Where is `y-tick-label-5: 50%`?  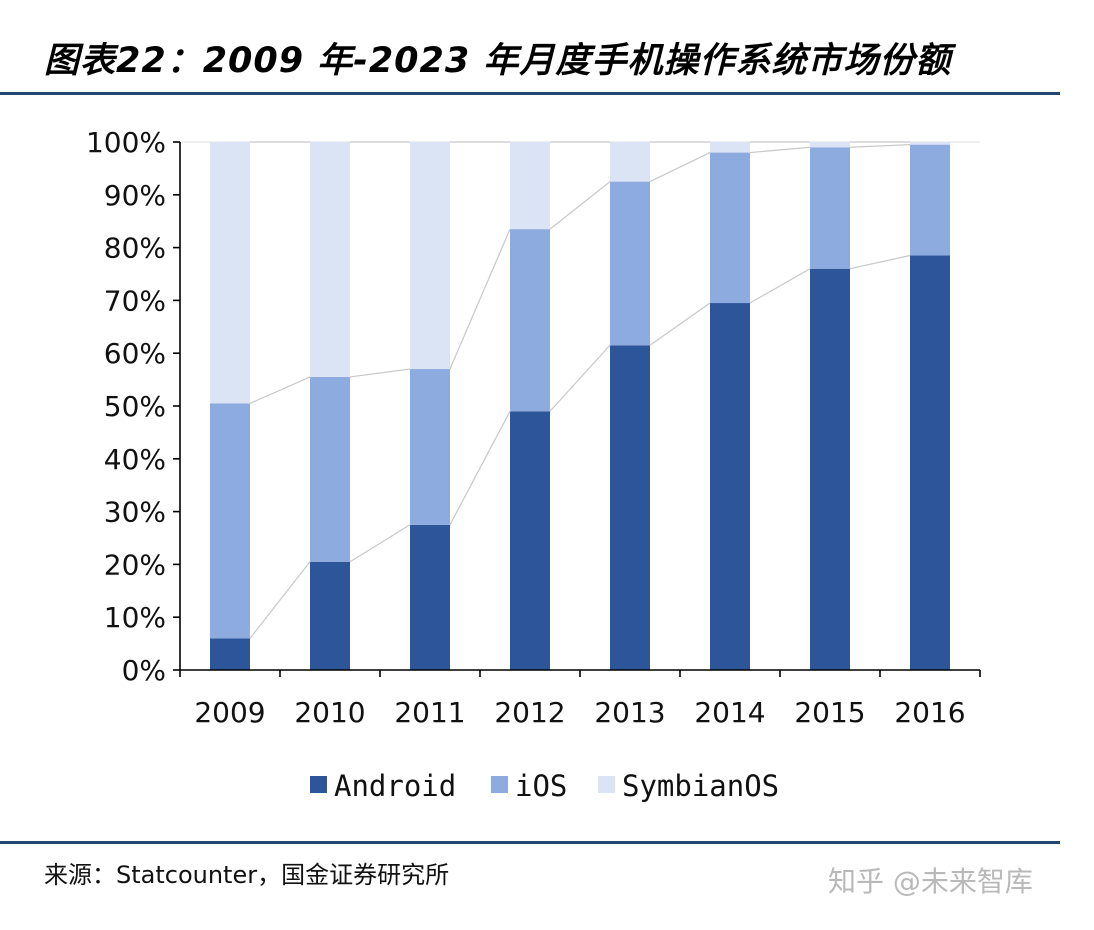 y-tick-label-5: 50% is located at coordinates (135, 406).